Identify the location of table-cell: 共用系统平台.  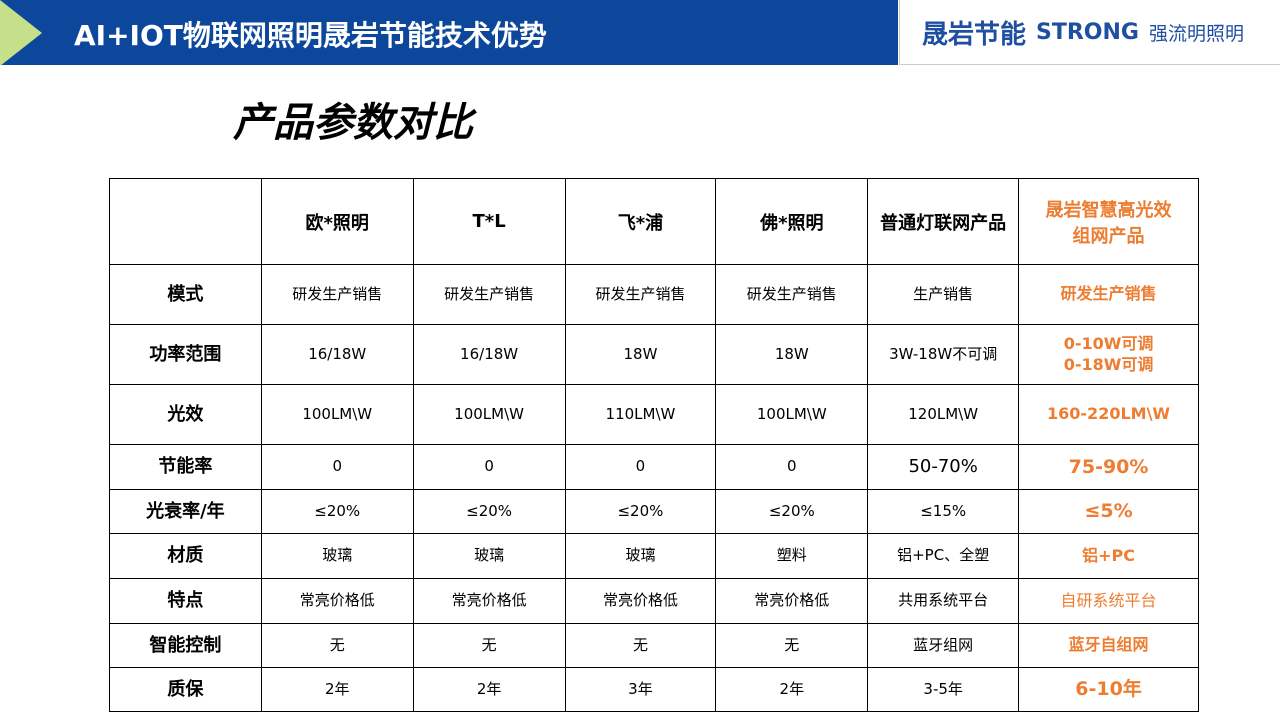
(943, 601).